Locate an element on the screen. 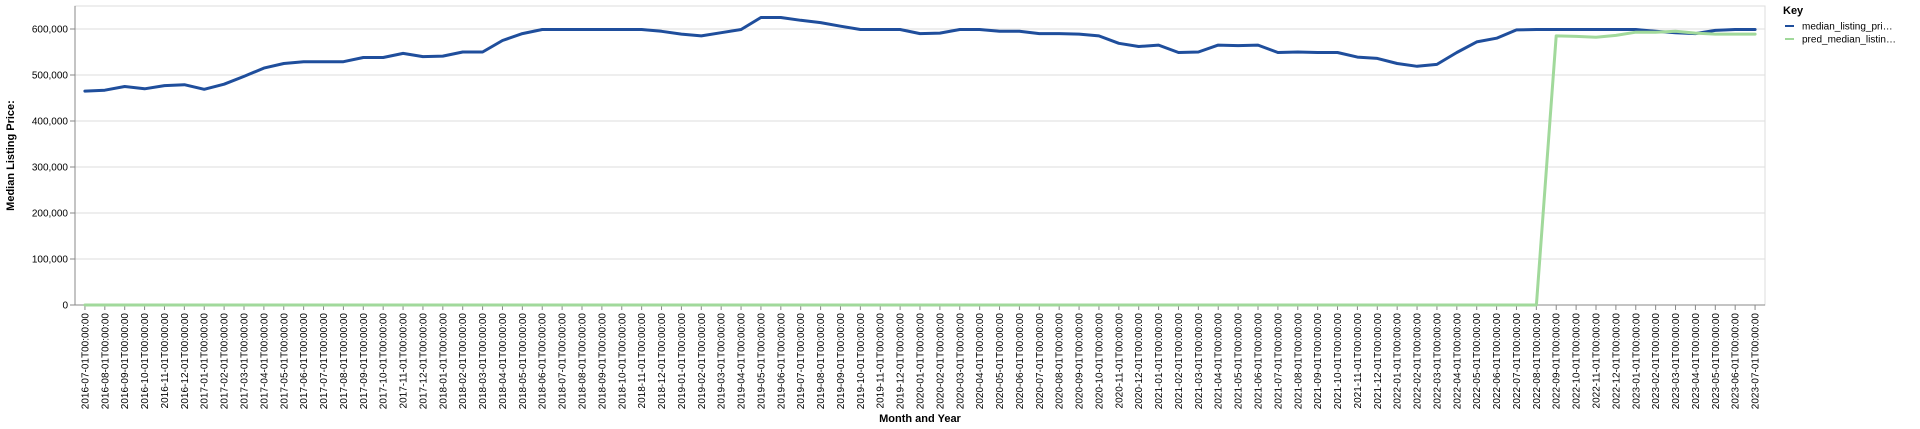 The image size is (1920, 429). x-tick-label: 2019-10-01T00:00:00 is located at coordinates (861, 361).